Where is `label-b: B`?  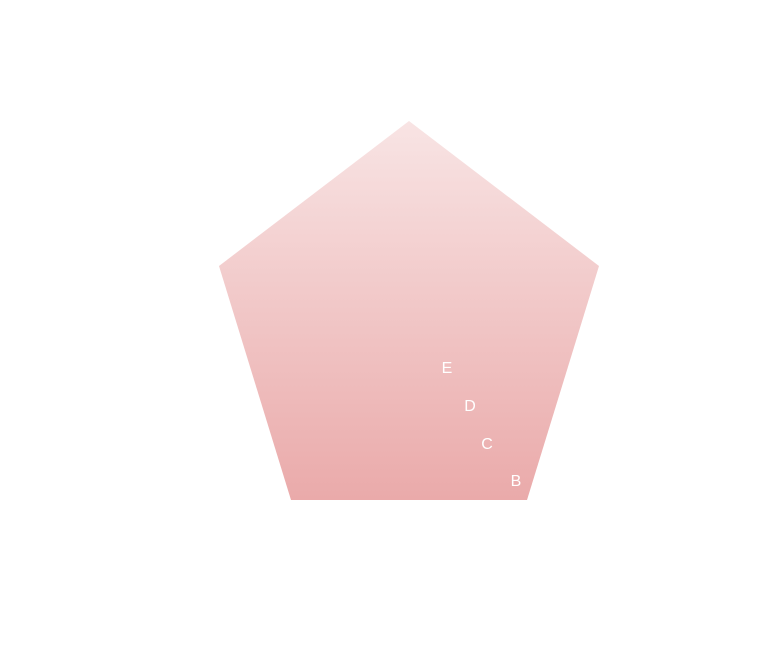 label-b: B is located at coordinates (516, 481).